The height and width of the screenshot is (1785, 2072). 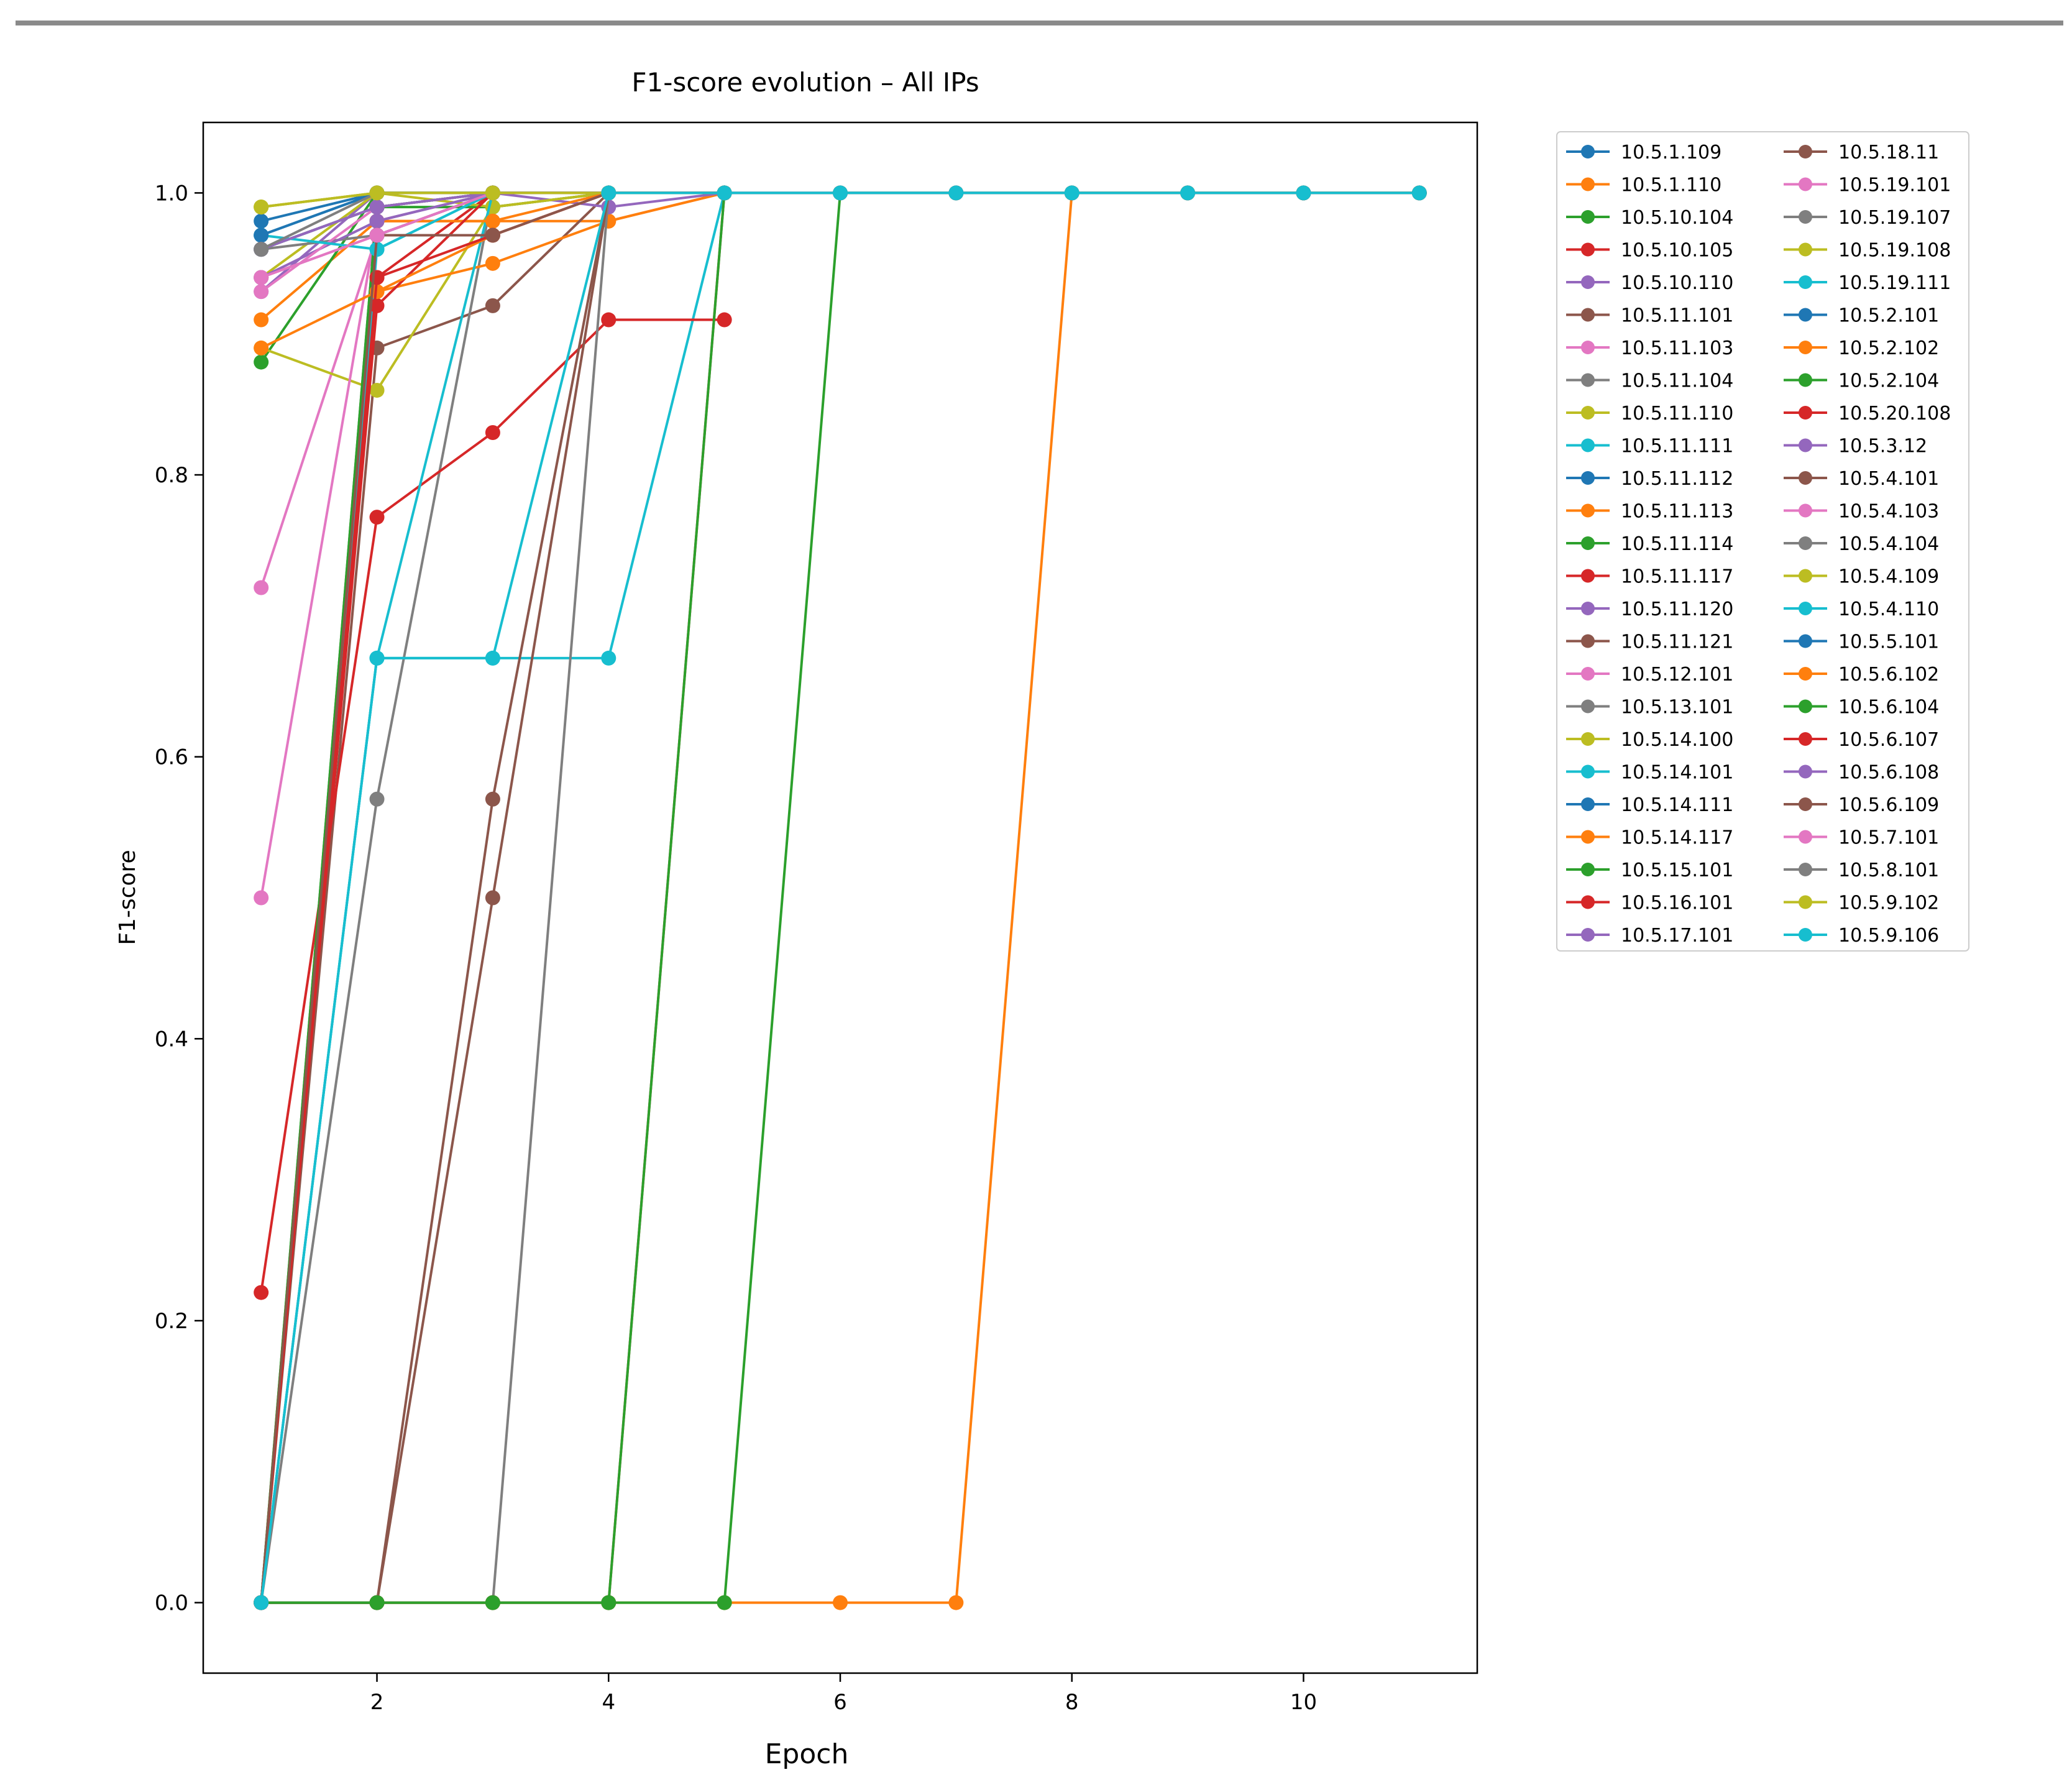 I want to click on legend-item: 10.5.11.101, so click(x=1649, y=316).